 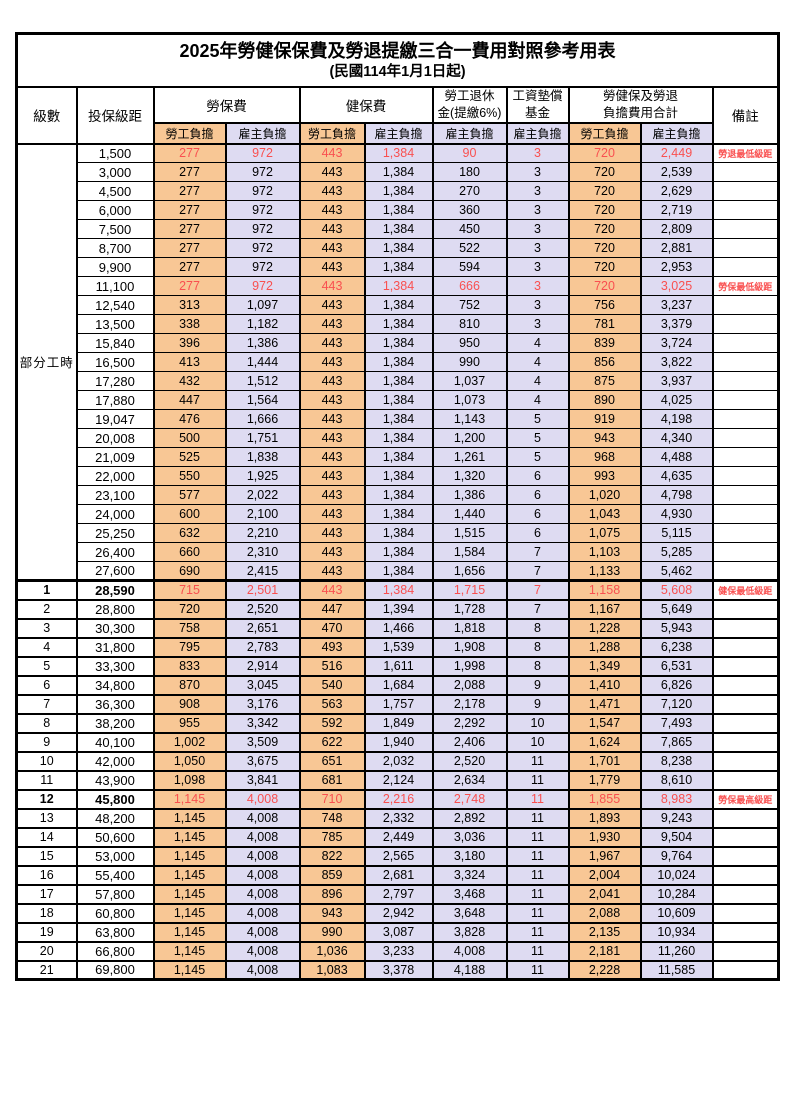 What do you see at coordinates (469, 571) in the screenshot?
I see `pension-employer-cell: 1,656` at bounding box center [469, 571].